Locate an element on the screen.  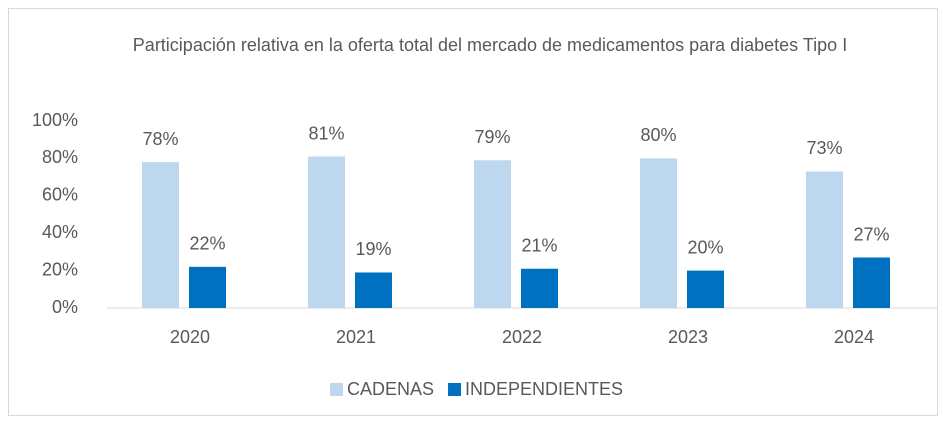
y-tick-label: 0% is located at coordinates (65, 307).